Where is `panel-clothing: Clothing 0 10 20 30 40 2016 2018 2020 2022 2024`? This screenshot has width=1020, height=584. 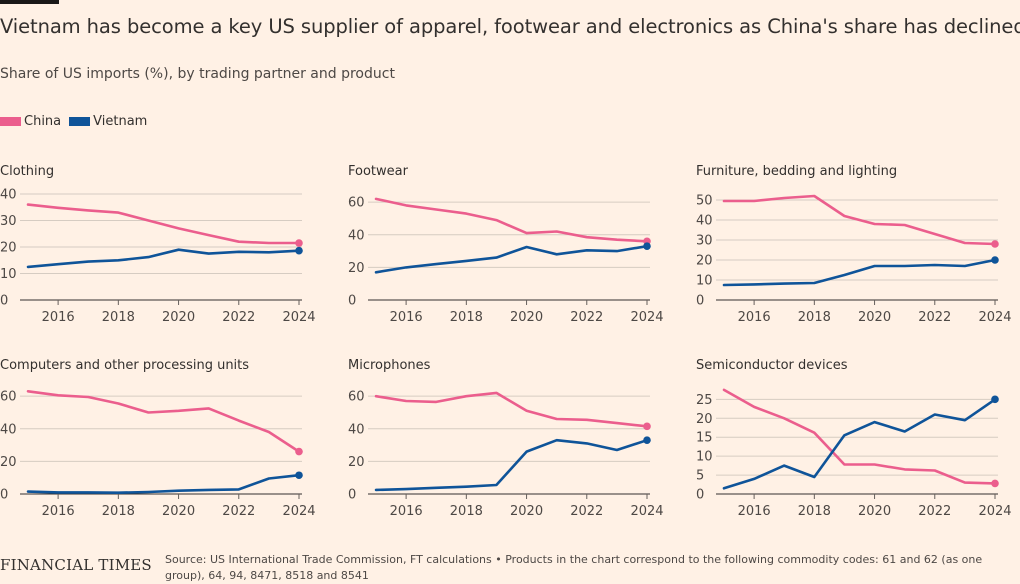 panel-clothing: Clothing 0 10 20 30 40 2016 2018 2020 2022 2024 is located at coordinates (158, 244).